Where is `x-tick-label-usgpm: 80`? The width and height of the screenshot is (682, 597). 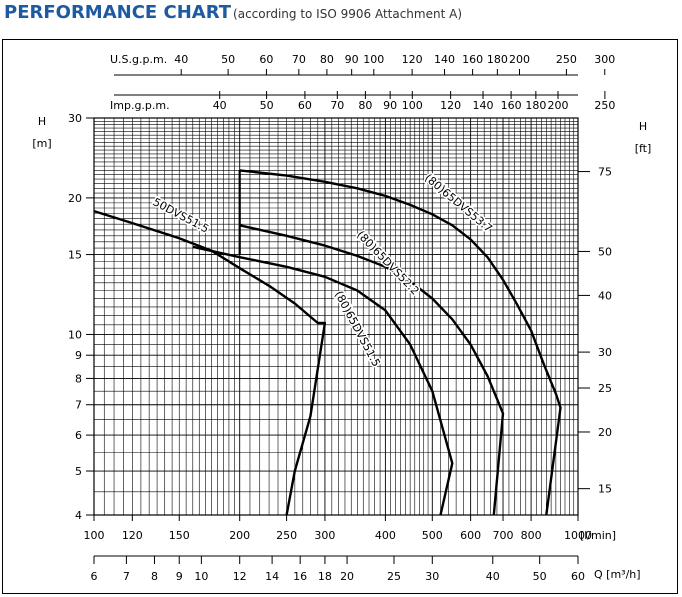 x-tick-label-usgpm: 80 is located at coordinates (327, 59).